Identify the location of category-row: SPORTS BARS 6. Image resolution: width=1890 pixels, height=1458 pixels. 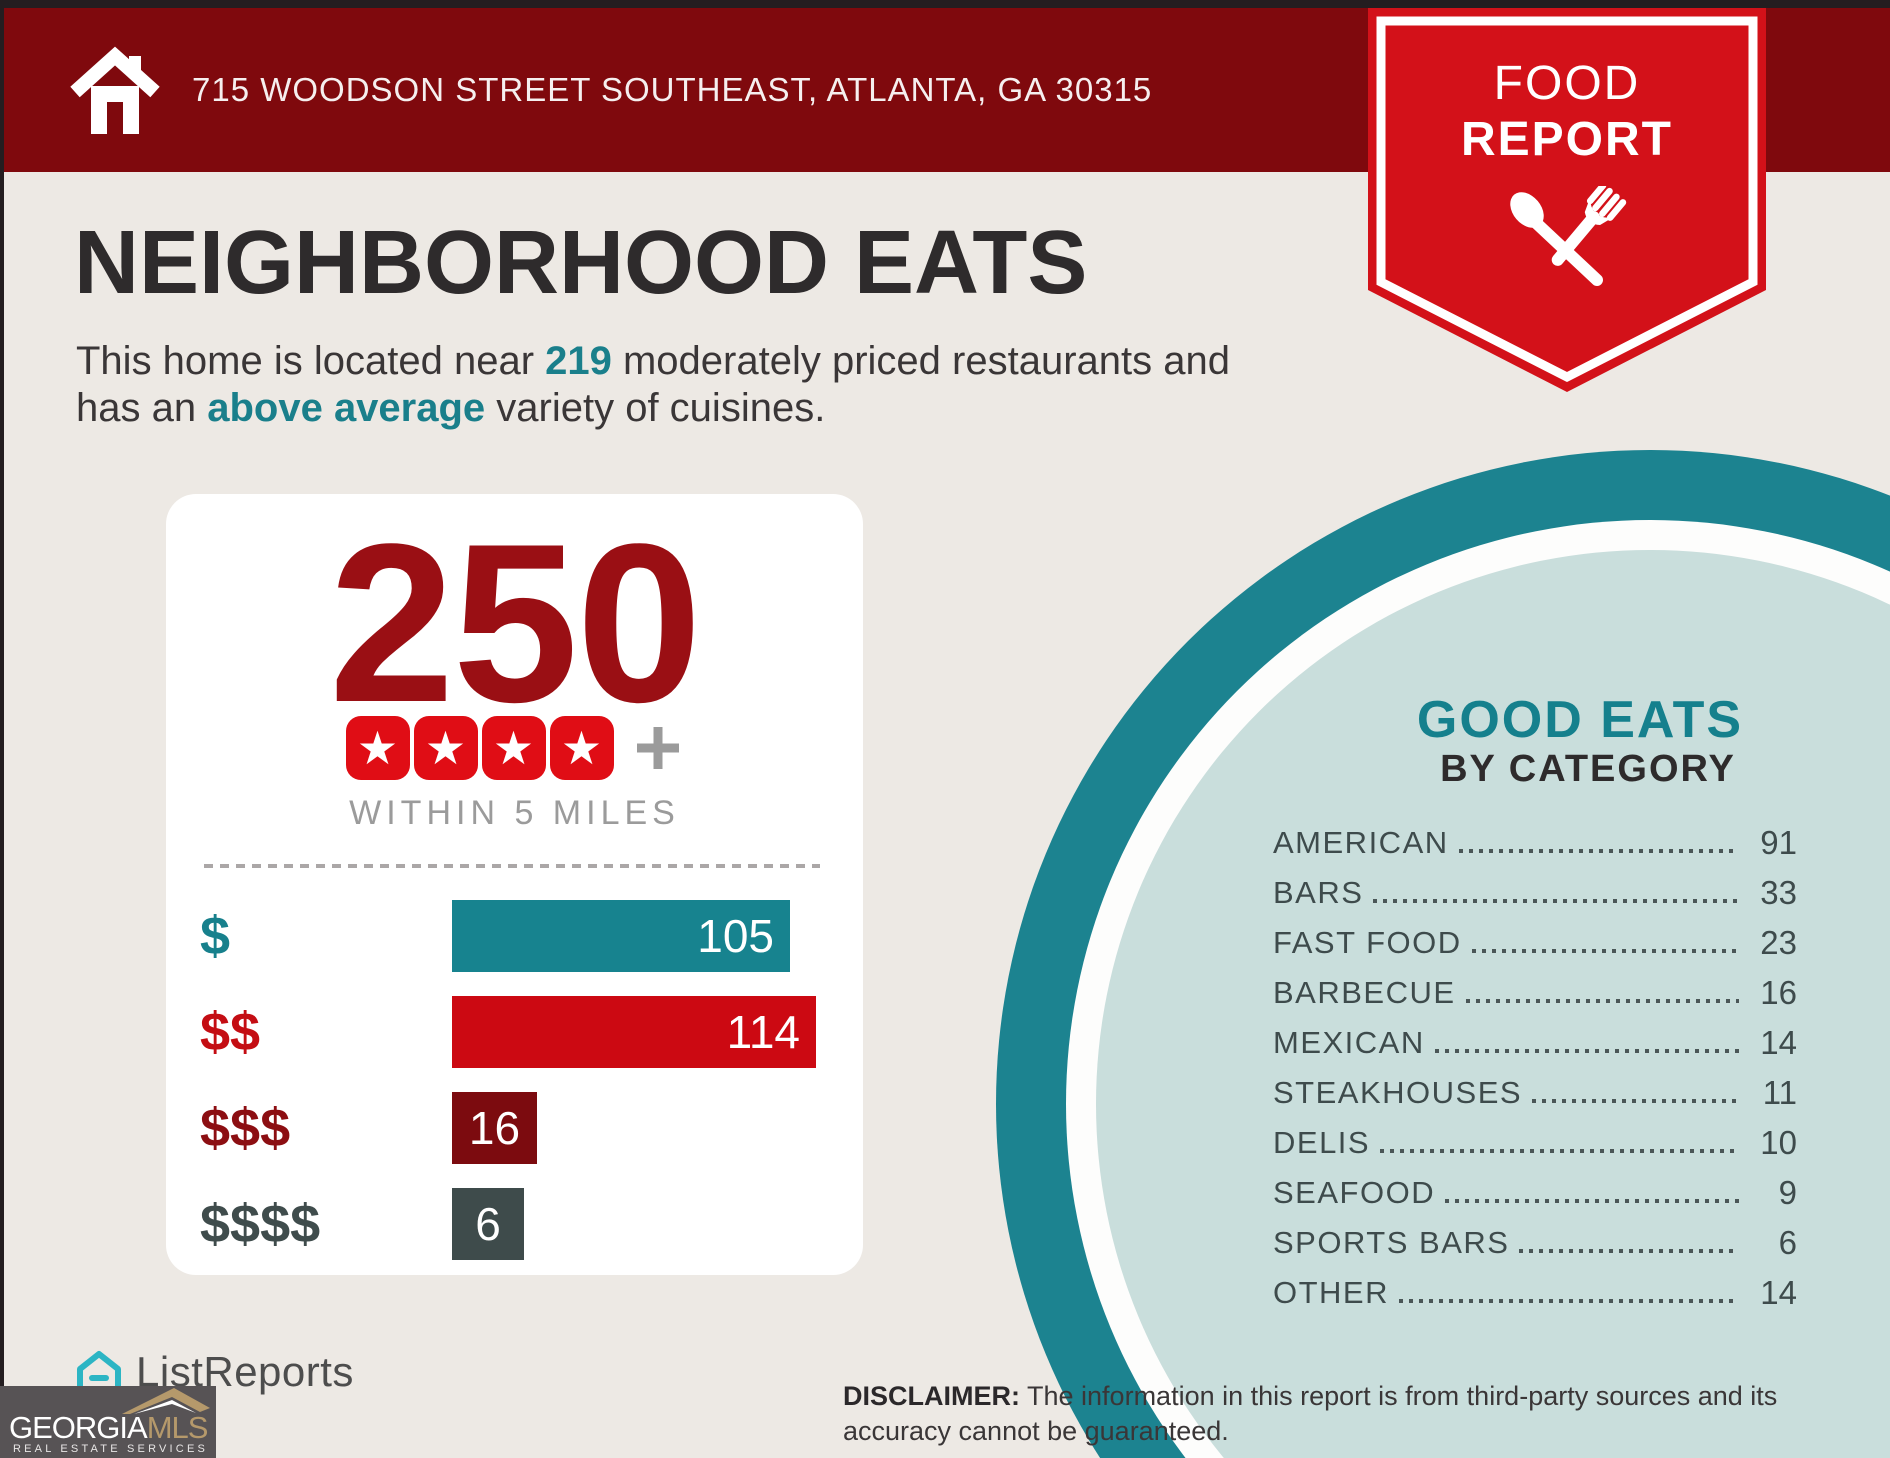
(1535, 1243).